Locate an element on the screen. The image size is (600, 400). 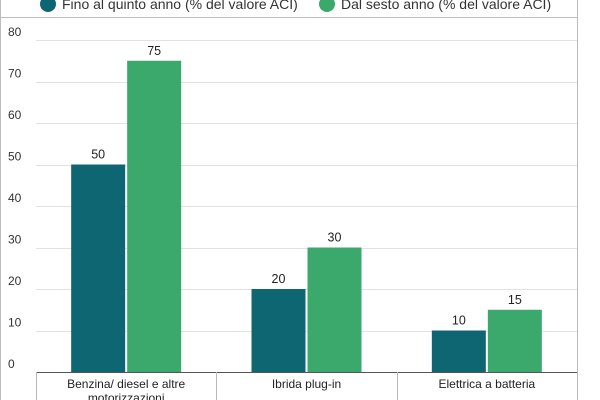
y-tick-label: 40 is located at coordinates (15, 198).